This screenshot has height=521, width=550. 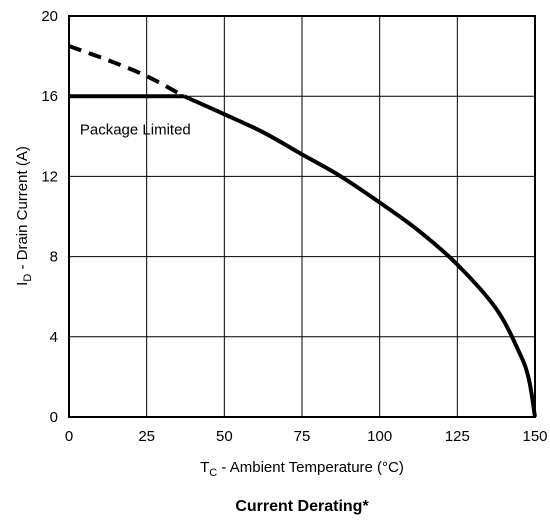 I want to click on x-tick-label: 100, so click(x=379, y=436).